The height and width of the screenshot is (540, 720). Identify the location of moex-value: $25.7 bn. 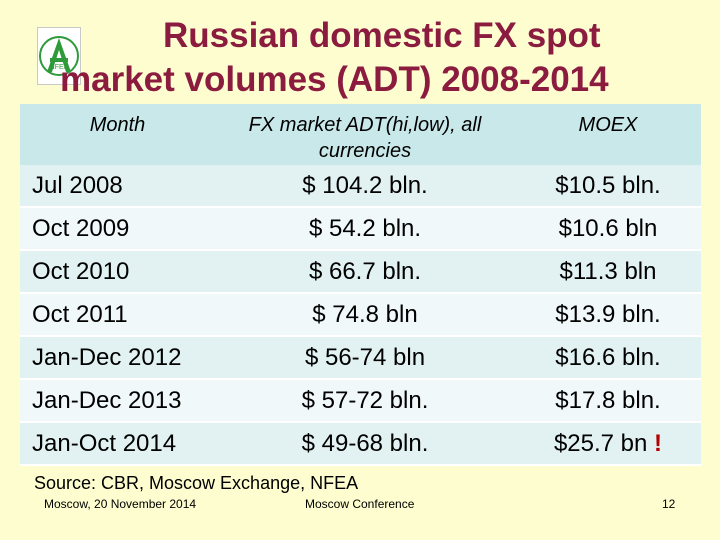
(600, 443).